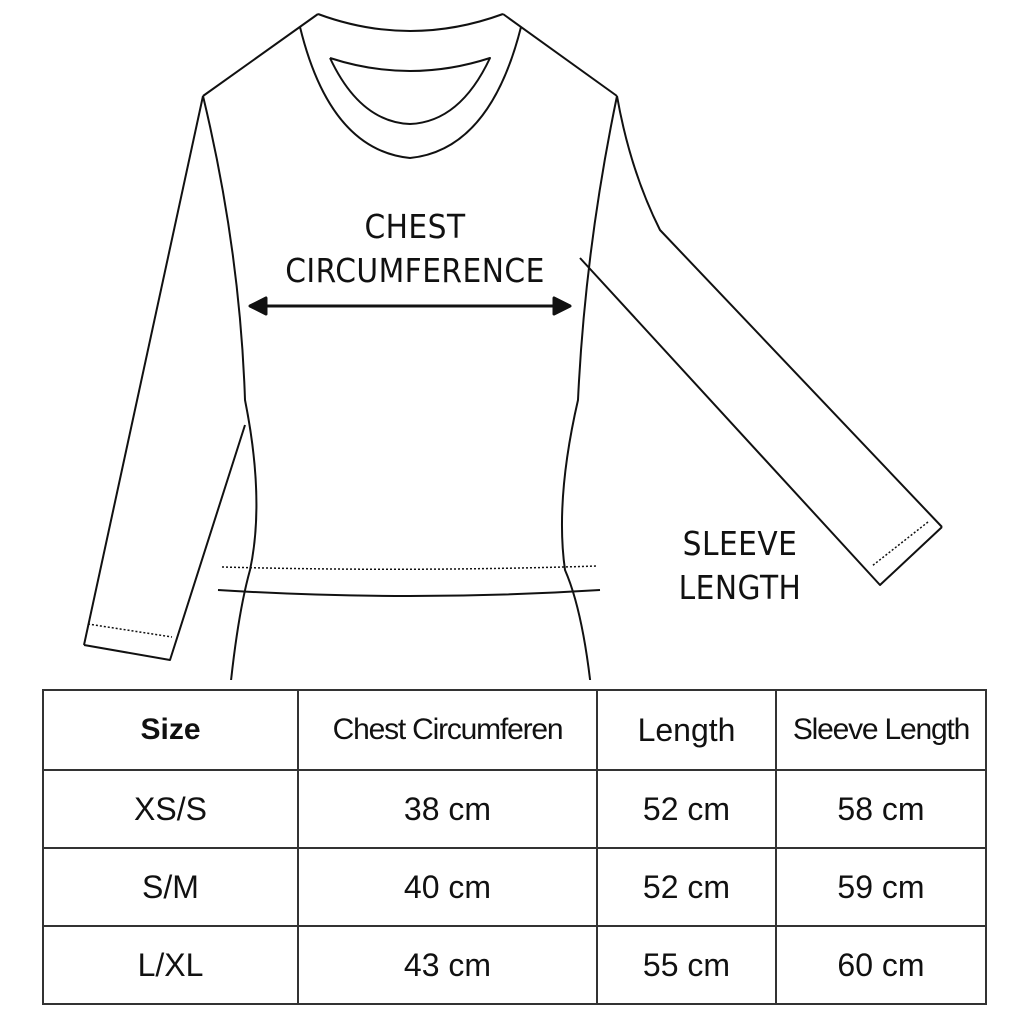 The image size is (1024, 1024). I want to click on sleeve-label-line2: LENGTH, so click(740, 587).